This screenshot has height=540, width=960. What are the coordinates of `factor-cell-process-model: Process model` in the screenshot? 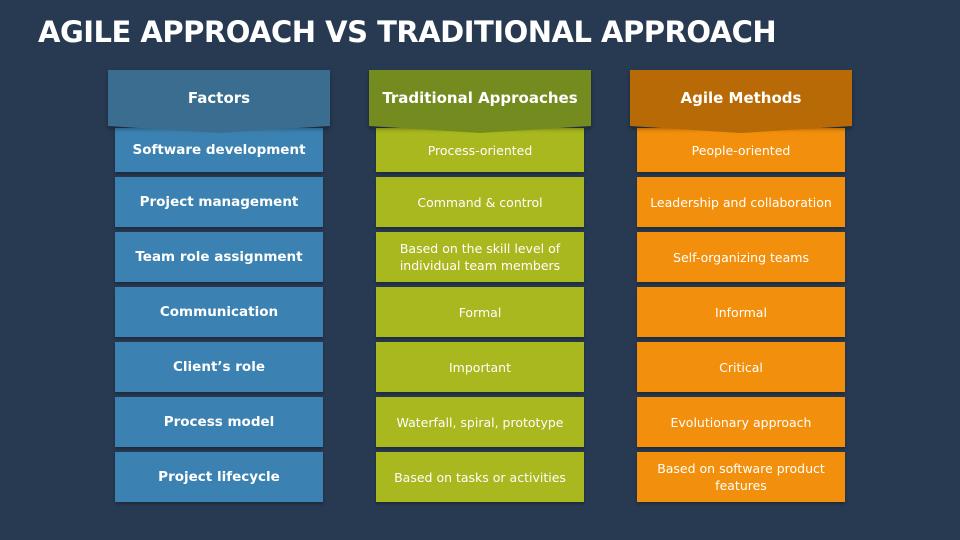 It's located at (219, 422).